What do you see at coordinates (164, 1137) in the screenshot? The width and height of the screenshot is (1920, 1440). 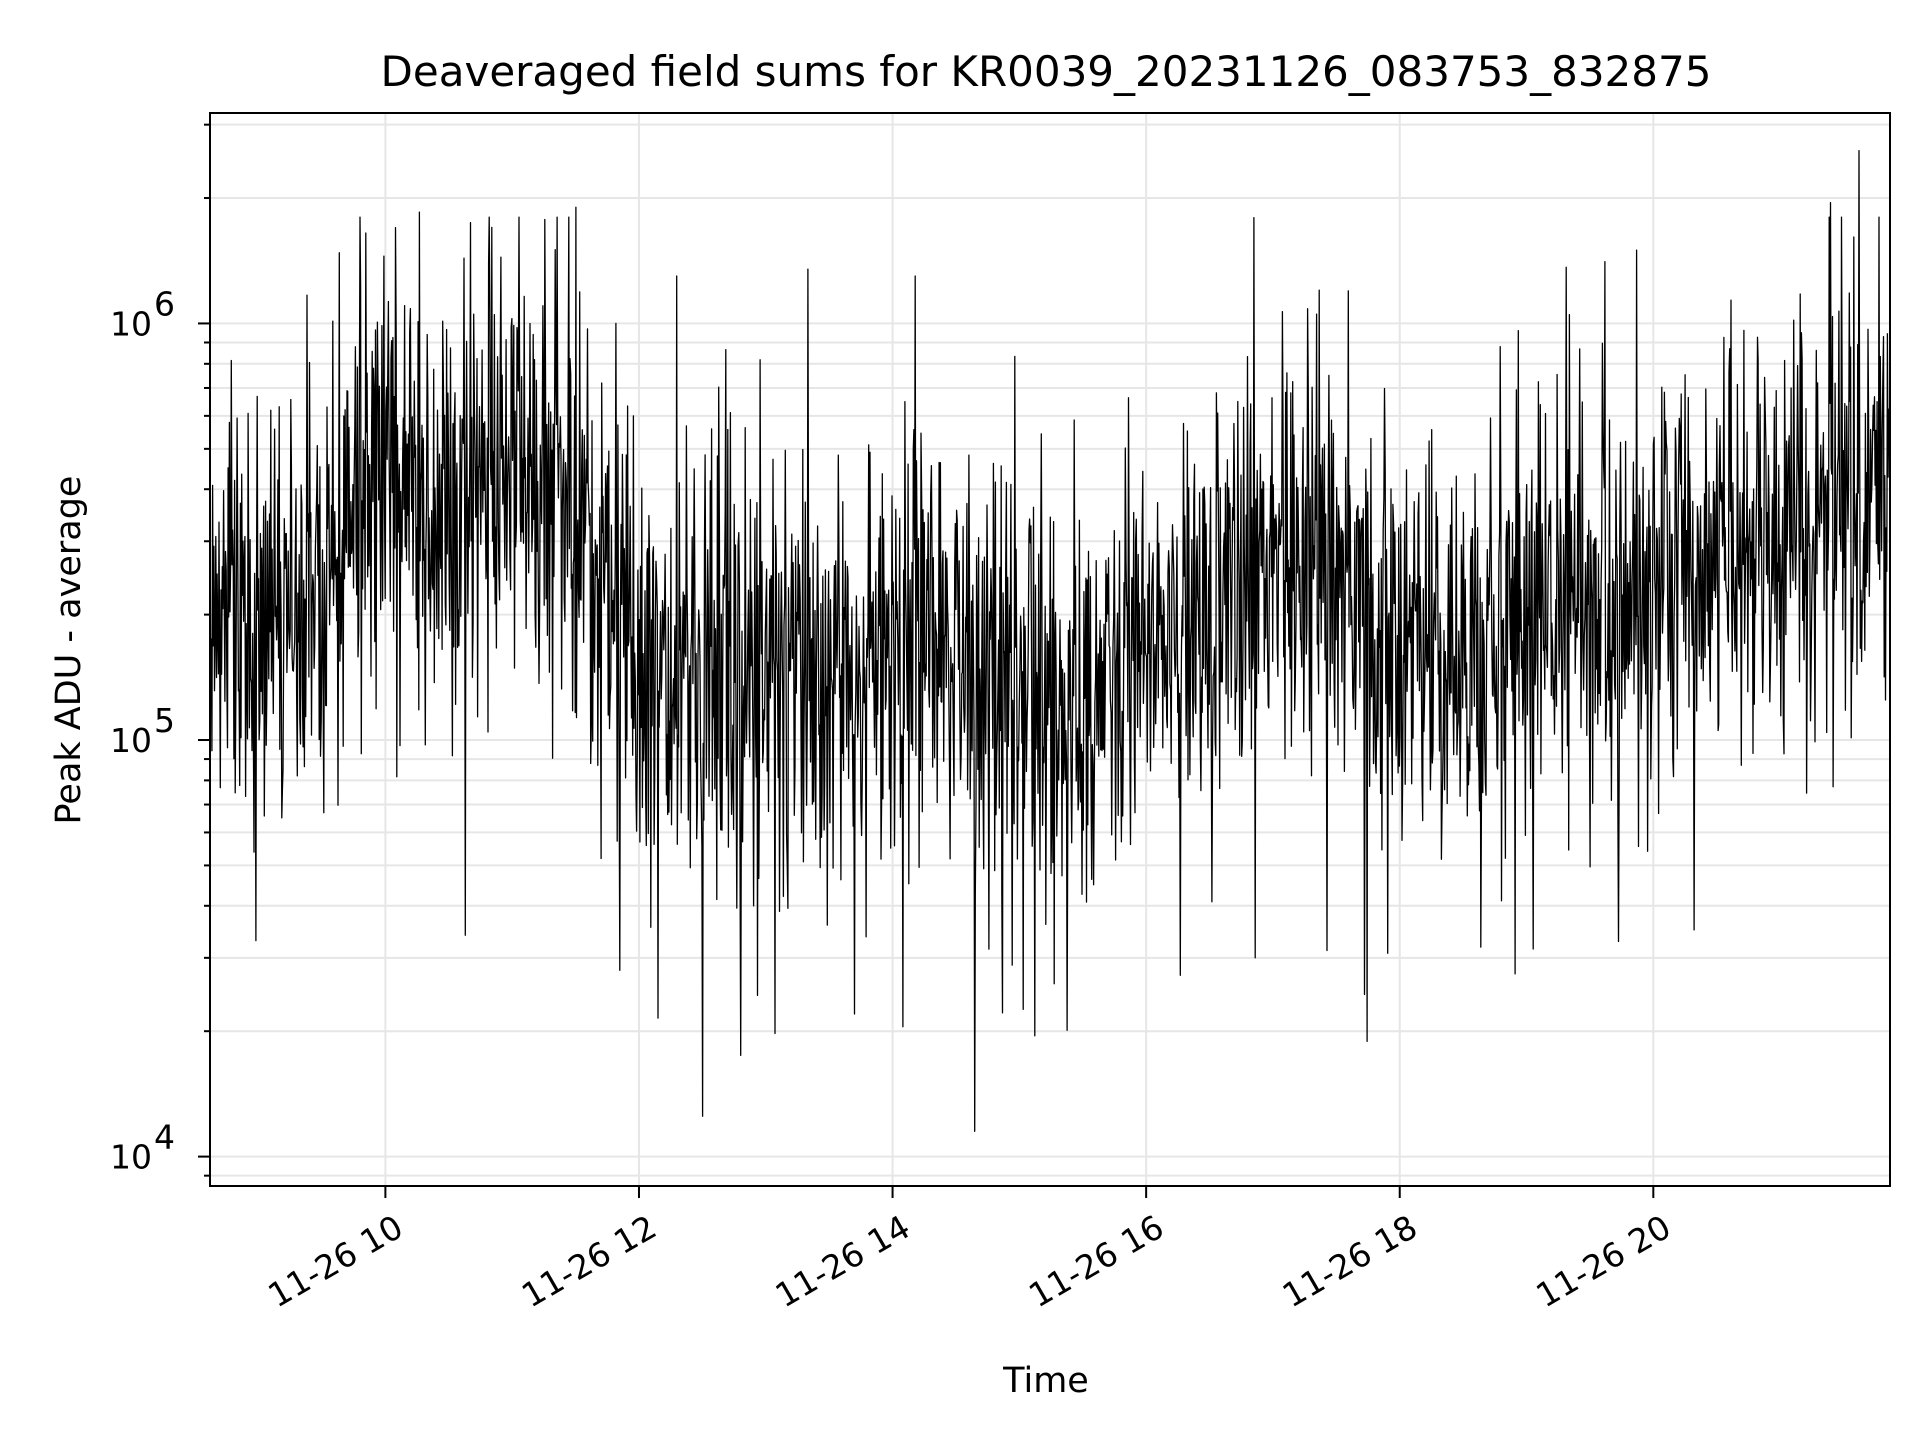 I see `y-tick-exponent: 4` at bounding box center [164, 1137].